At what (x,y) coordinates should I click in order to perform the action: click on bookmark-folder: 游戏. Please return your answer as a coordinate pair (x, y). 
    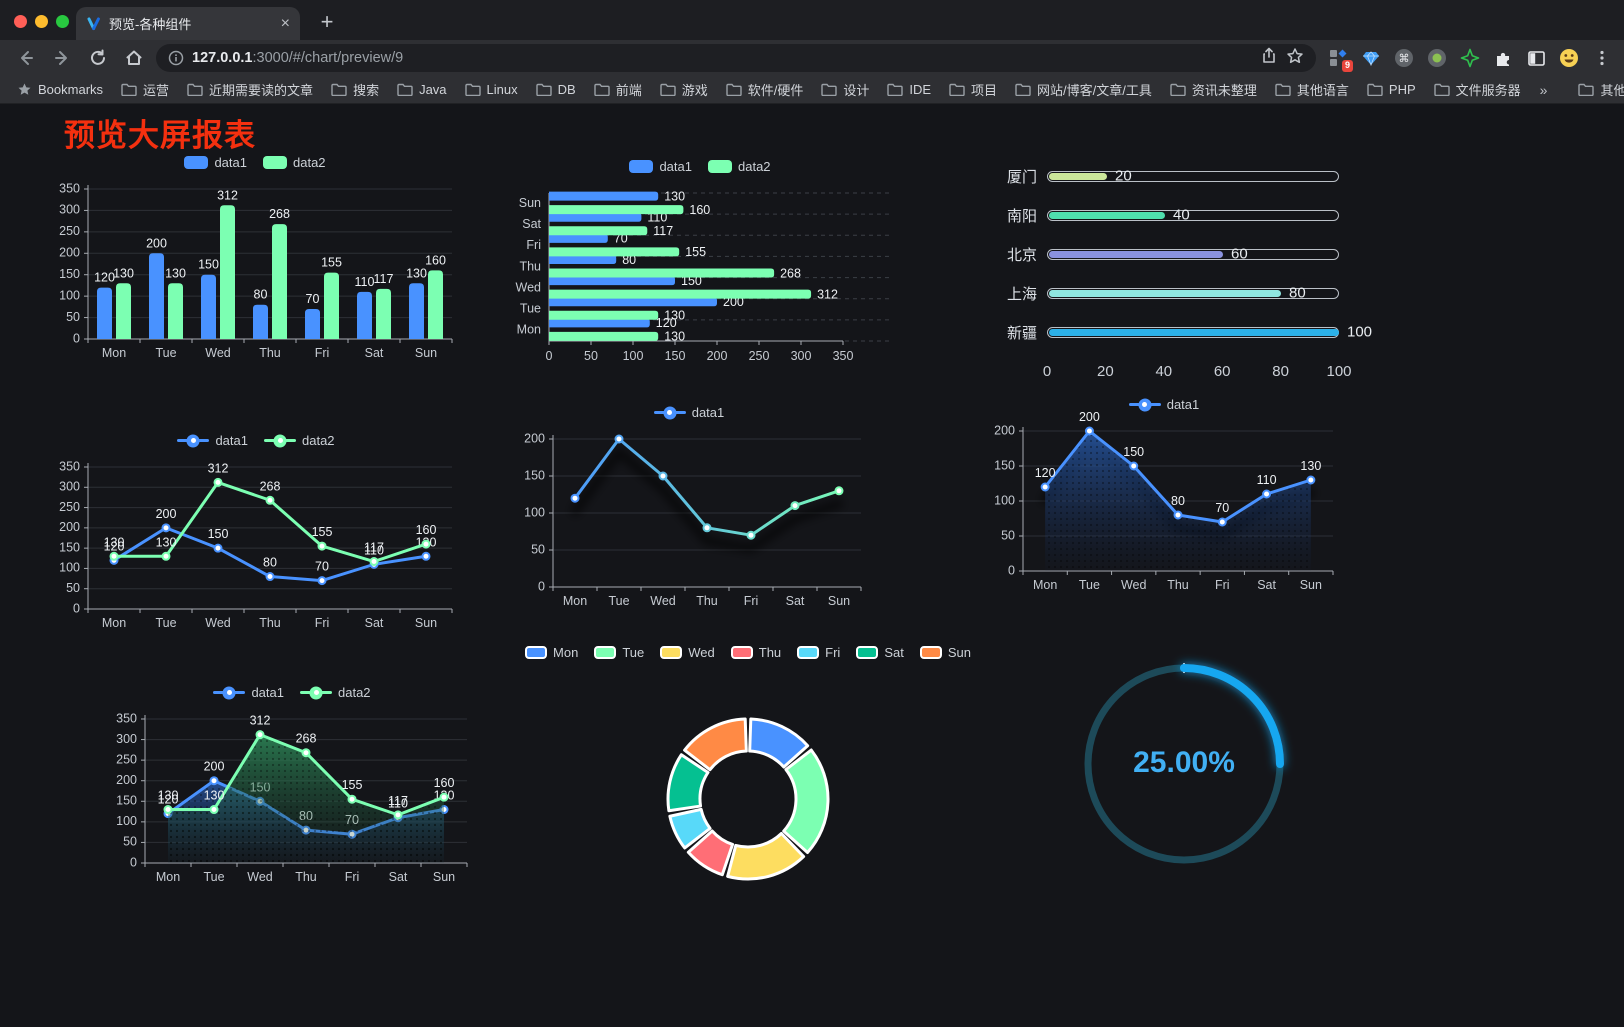
    Looking at the image, I should click on (684, 89).